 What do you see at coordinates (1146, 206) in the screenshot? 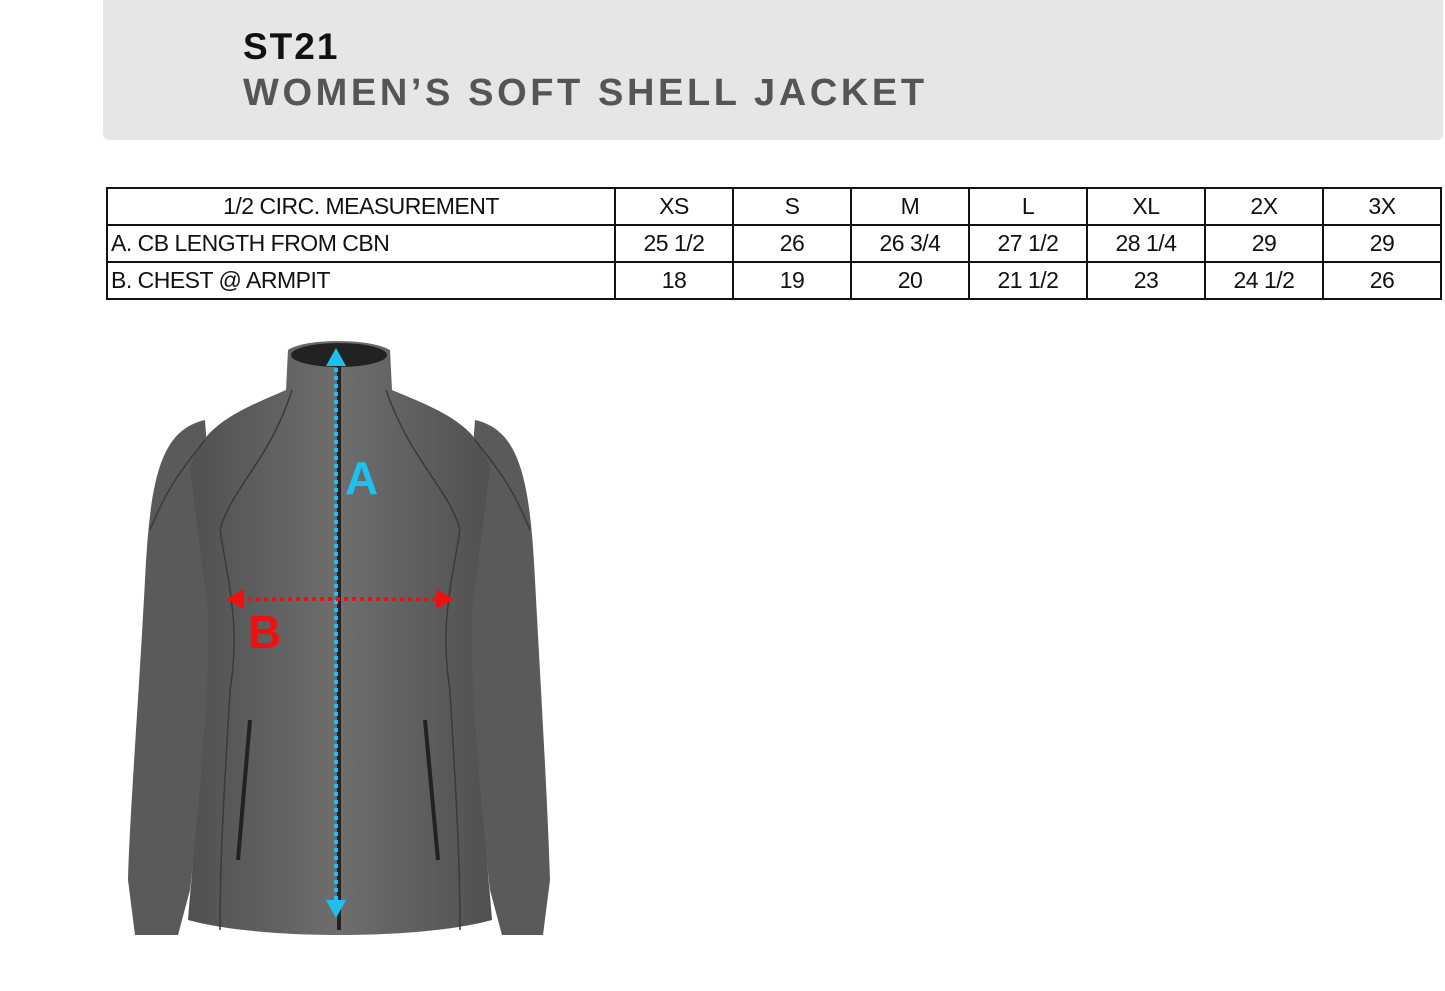
I see `column-header: XL` at bounding box center [1146, 206].